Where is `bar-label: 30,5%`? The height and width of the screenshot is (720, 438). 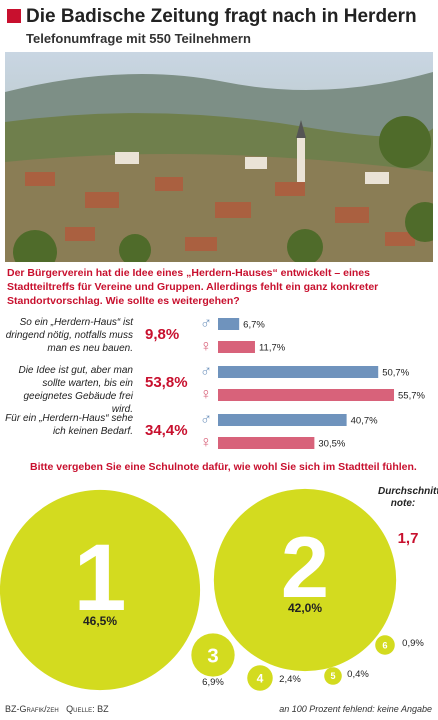 bar-label: 30,5% is located at coordinates (331, 444).